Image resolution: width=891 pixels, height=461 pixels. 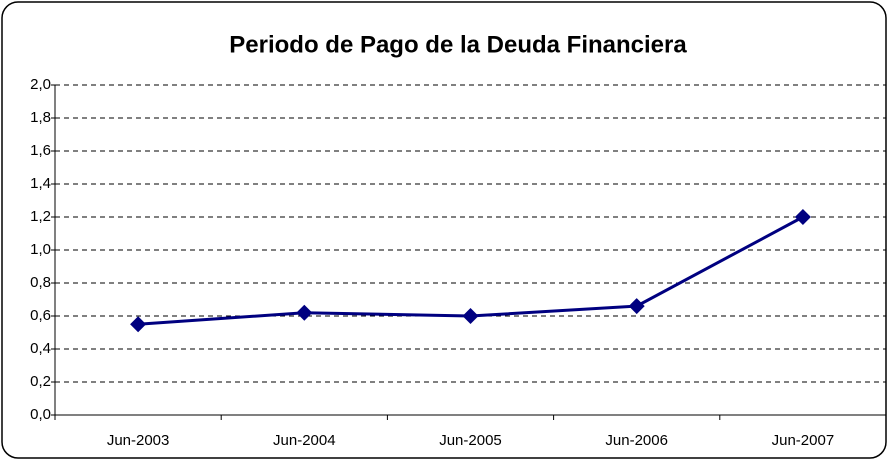 What do you see at coordinates (636, 440) in the screenshot?
I see `x-tick-label: Jun-2006` at bounding box center [636, 440].